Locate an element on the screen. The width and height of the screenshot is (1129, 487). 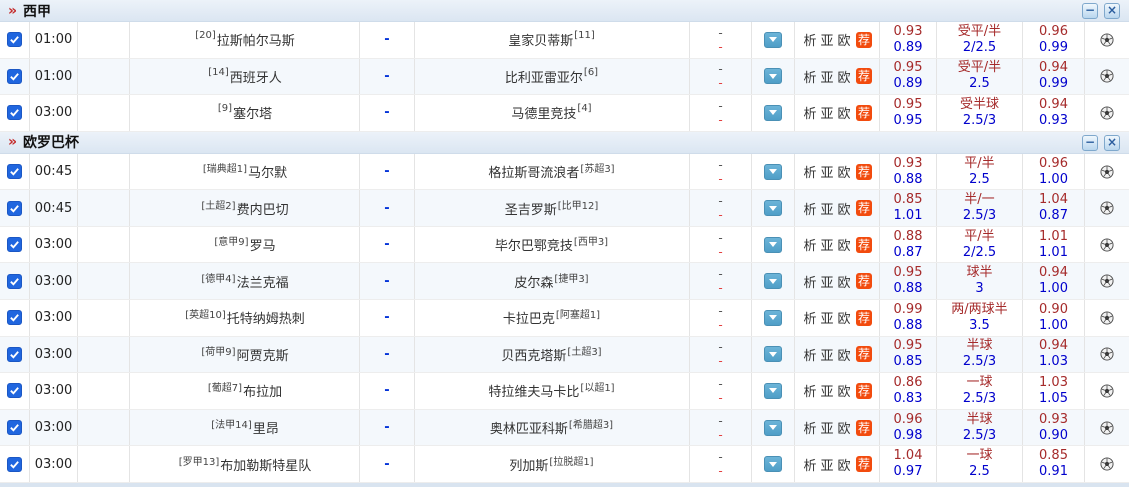
away-team: 列加斯 [拉脱超1] is located at coordinates (552, 464).